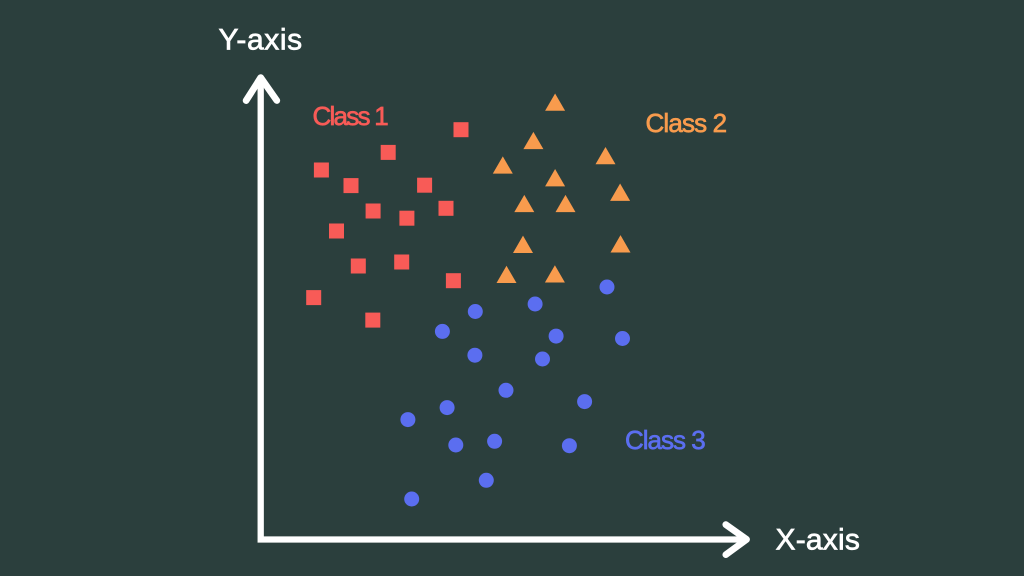  I want to click on svg-text: X-axis, so click(818, 540).